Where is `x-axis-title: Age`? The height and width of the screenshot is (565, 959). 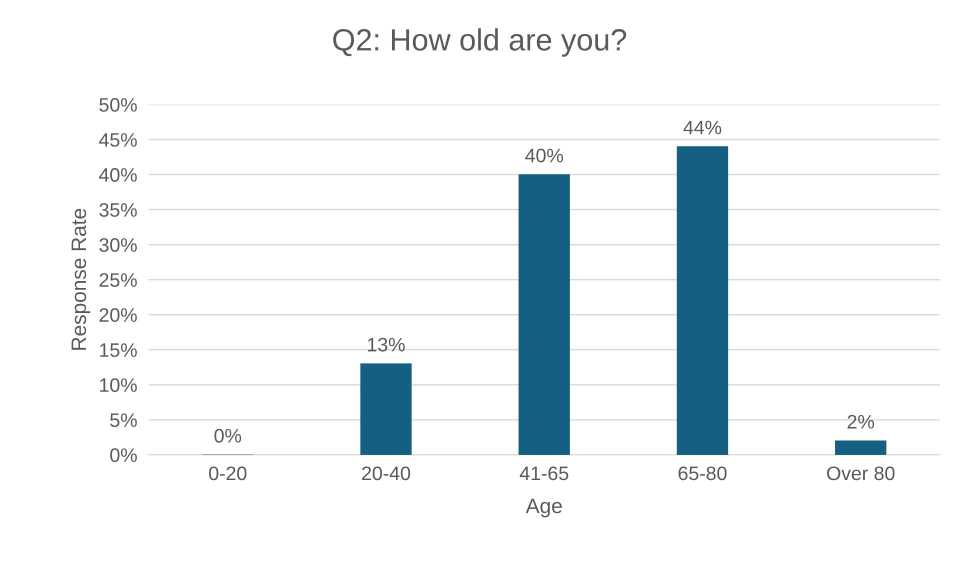
x-axis-title: Age is located at coordinates (544, 508).